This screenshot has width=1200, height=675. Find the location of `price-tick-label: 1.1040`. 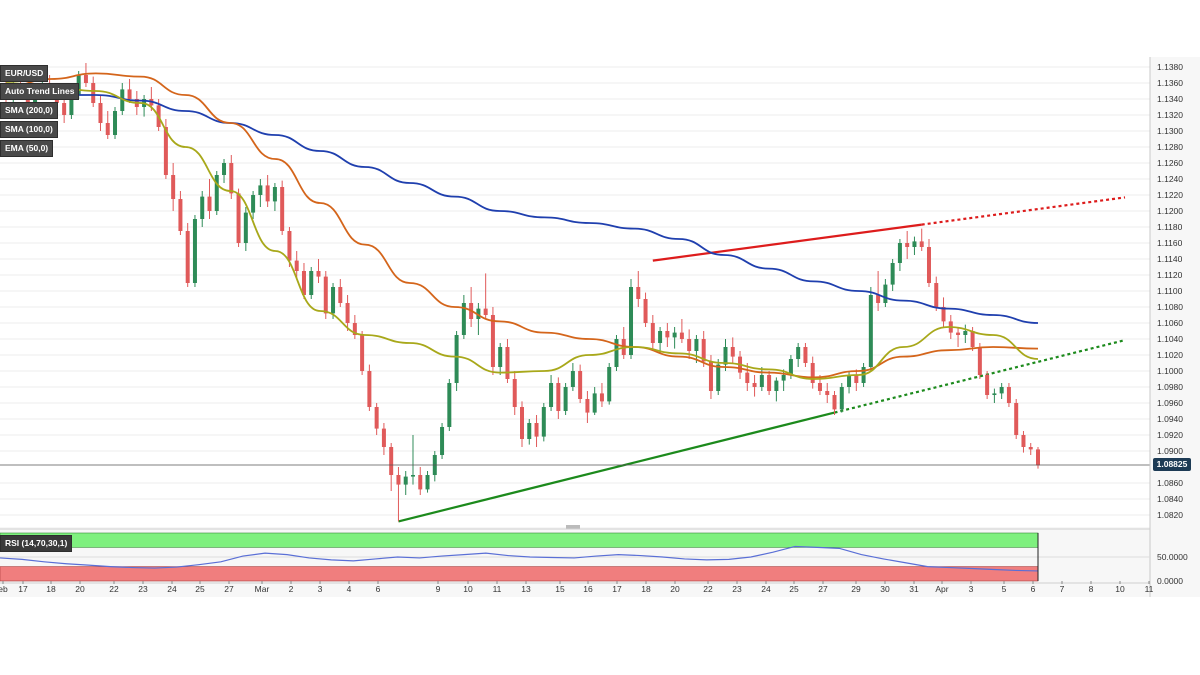

price-tick-label: 1.1040 is located at coordinates (1170, 339).